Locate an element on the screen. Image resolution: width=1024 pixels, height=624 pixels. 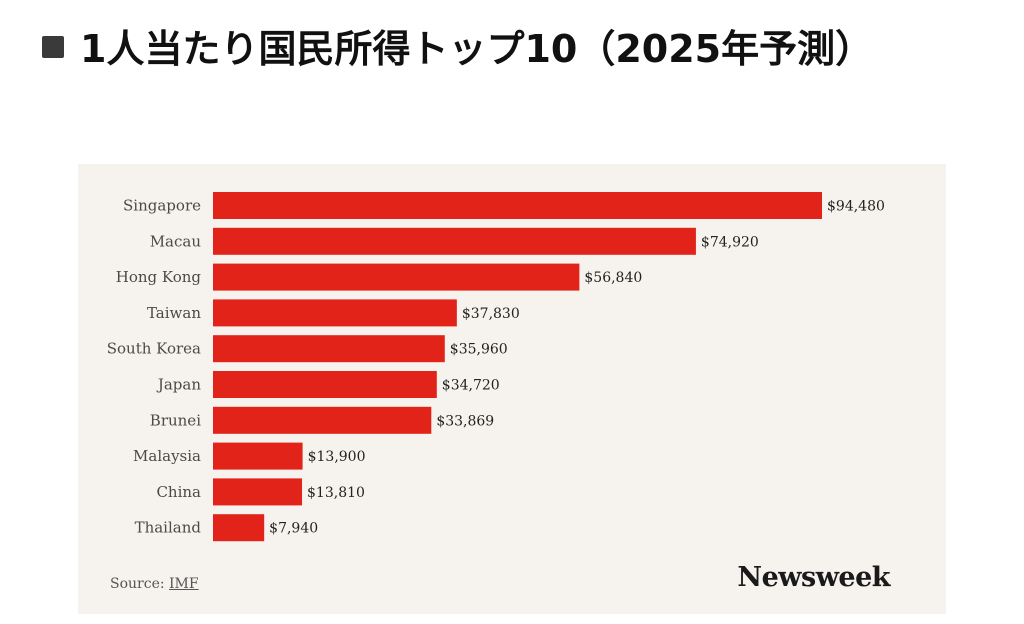
category-label: Thailand is located at coordinates (168, 528).